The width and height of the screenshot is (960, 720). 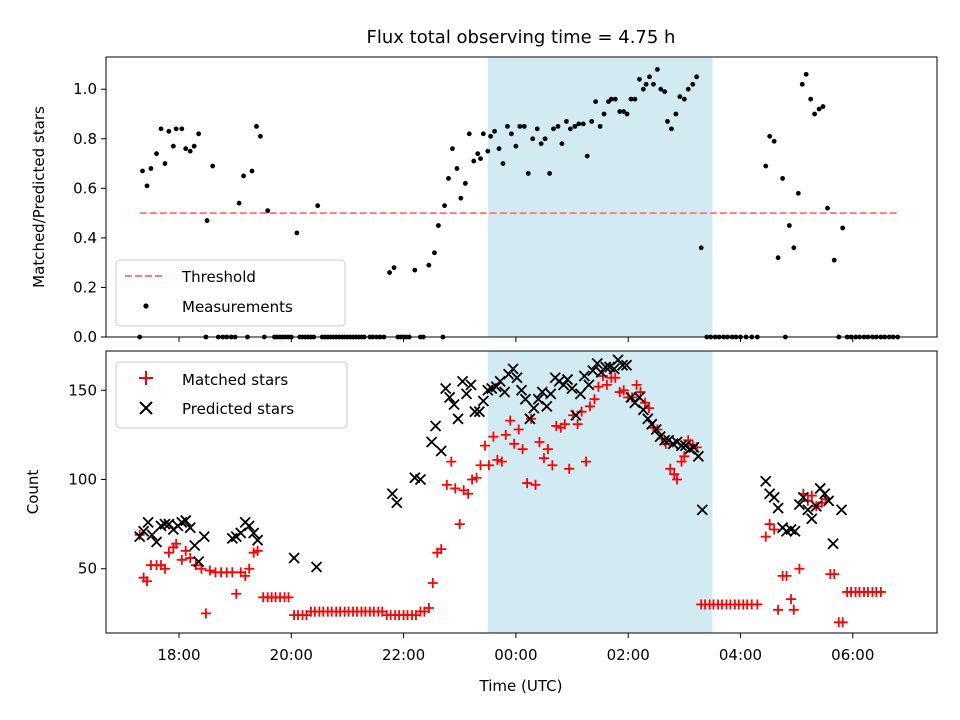 I want to click on top-y-axis-title: Matched/Predicted stars, so click(x=39, y=197).